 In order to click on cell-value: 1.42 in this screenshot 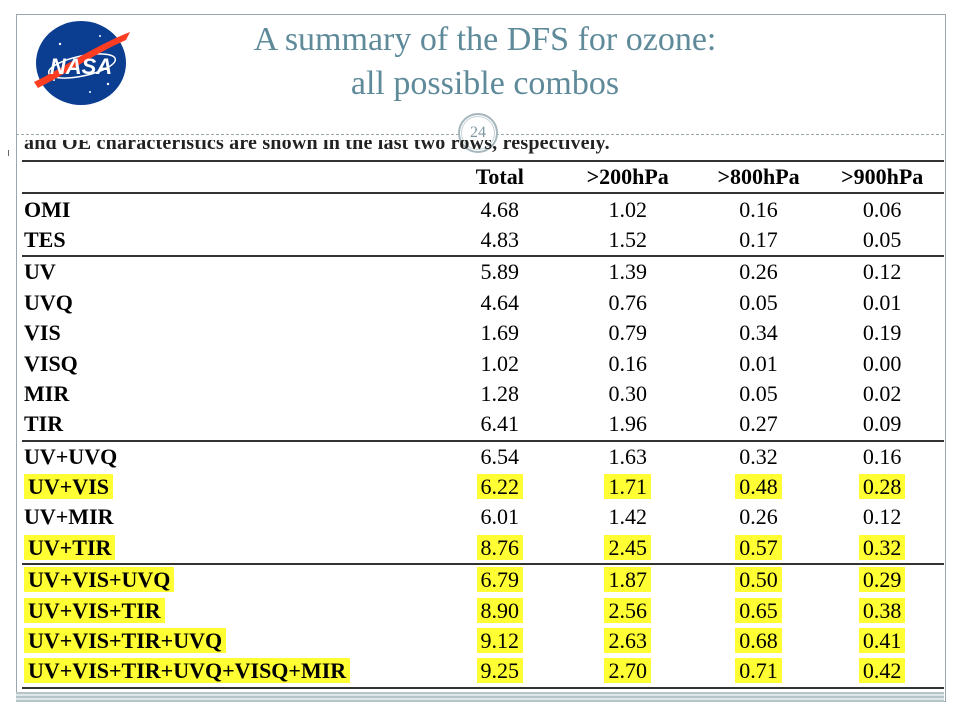, I will do `click(627, 517)`.